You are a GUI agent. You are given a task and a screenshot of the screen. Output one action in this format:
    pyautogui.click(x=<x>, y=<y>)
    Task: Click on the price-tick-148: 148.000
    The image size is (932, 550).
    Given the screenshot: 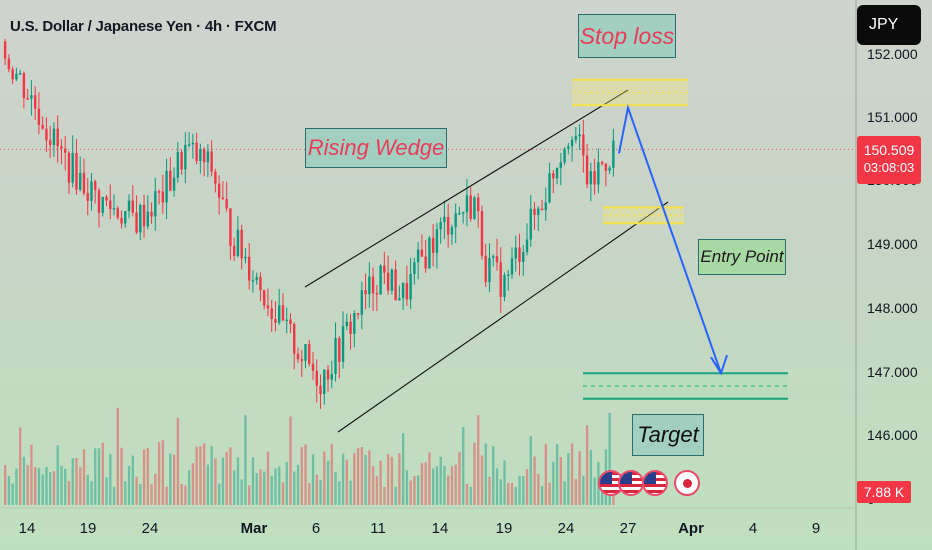 What is the action you would take?
    pyautogui.click(x=892, y=308)
    